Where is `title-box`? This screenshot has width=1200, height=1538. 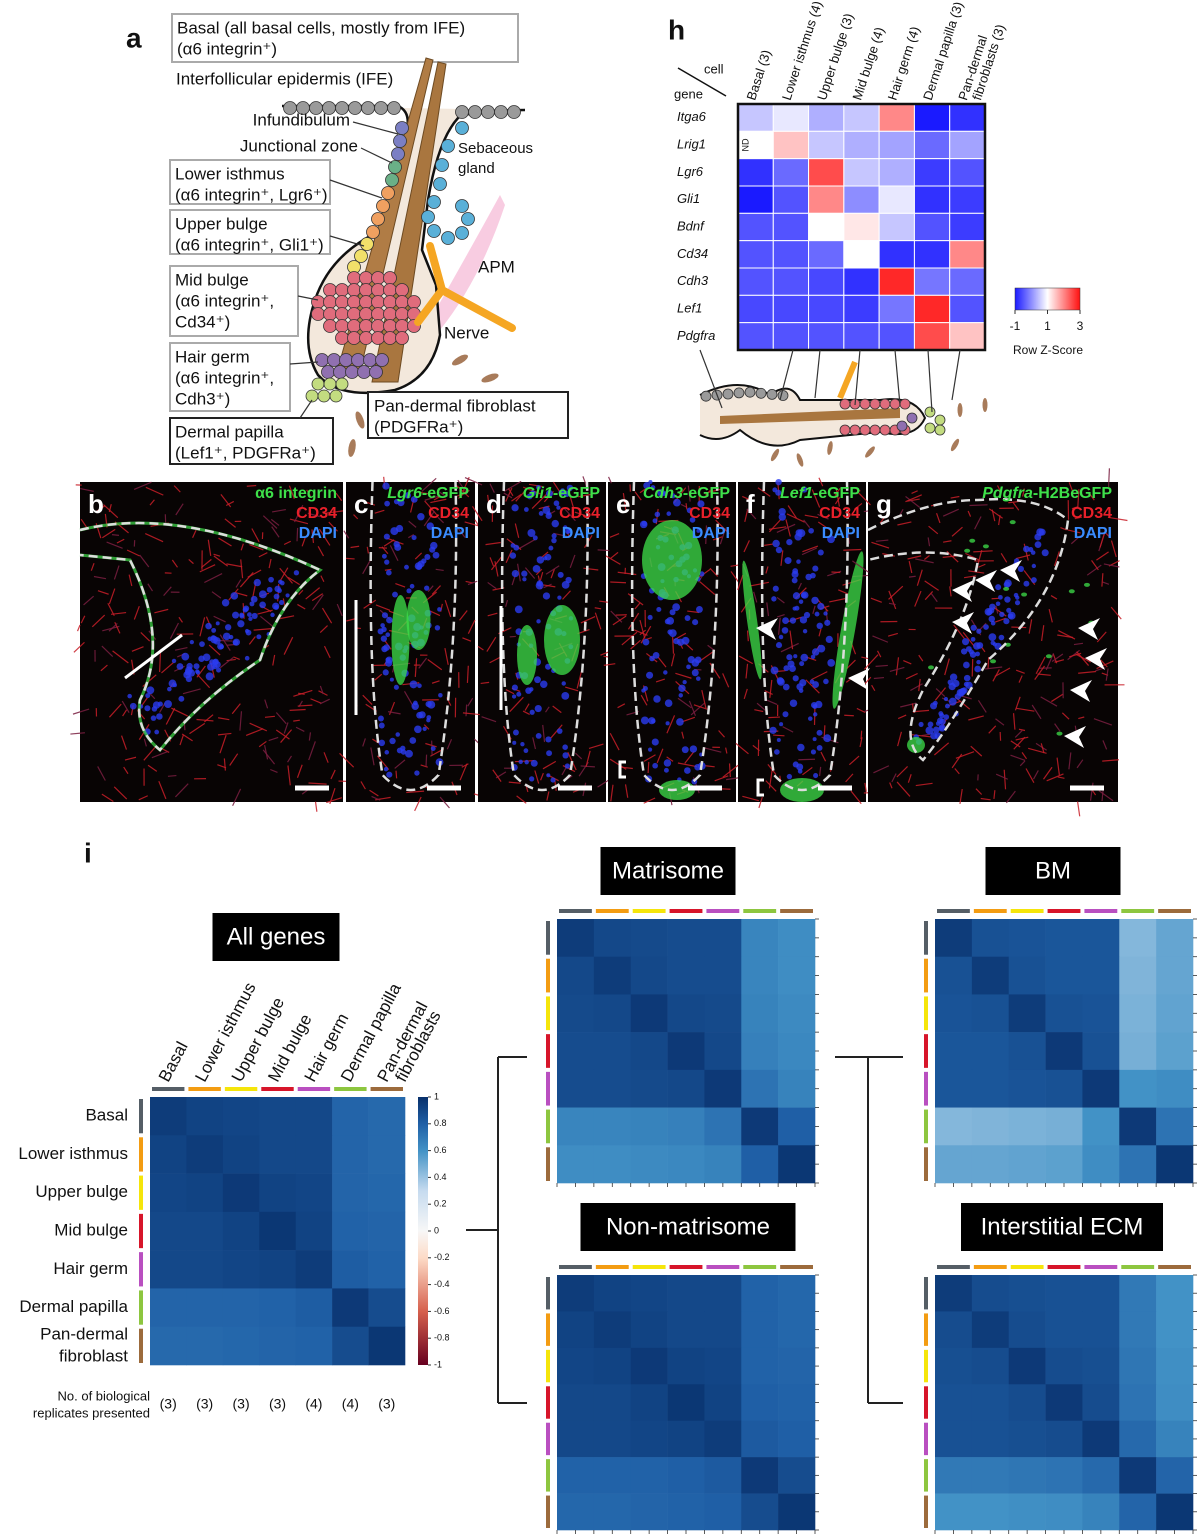
title-box is located at coordinates (1053, 871).